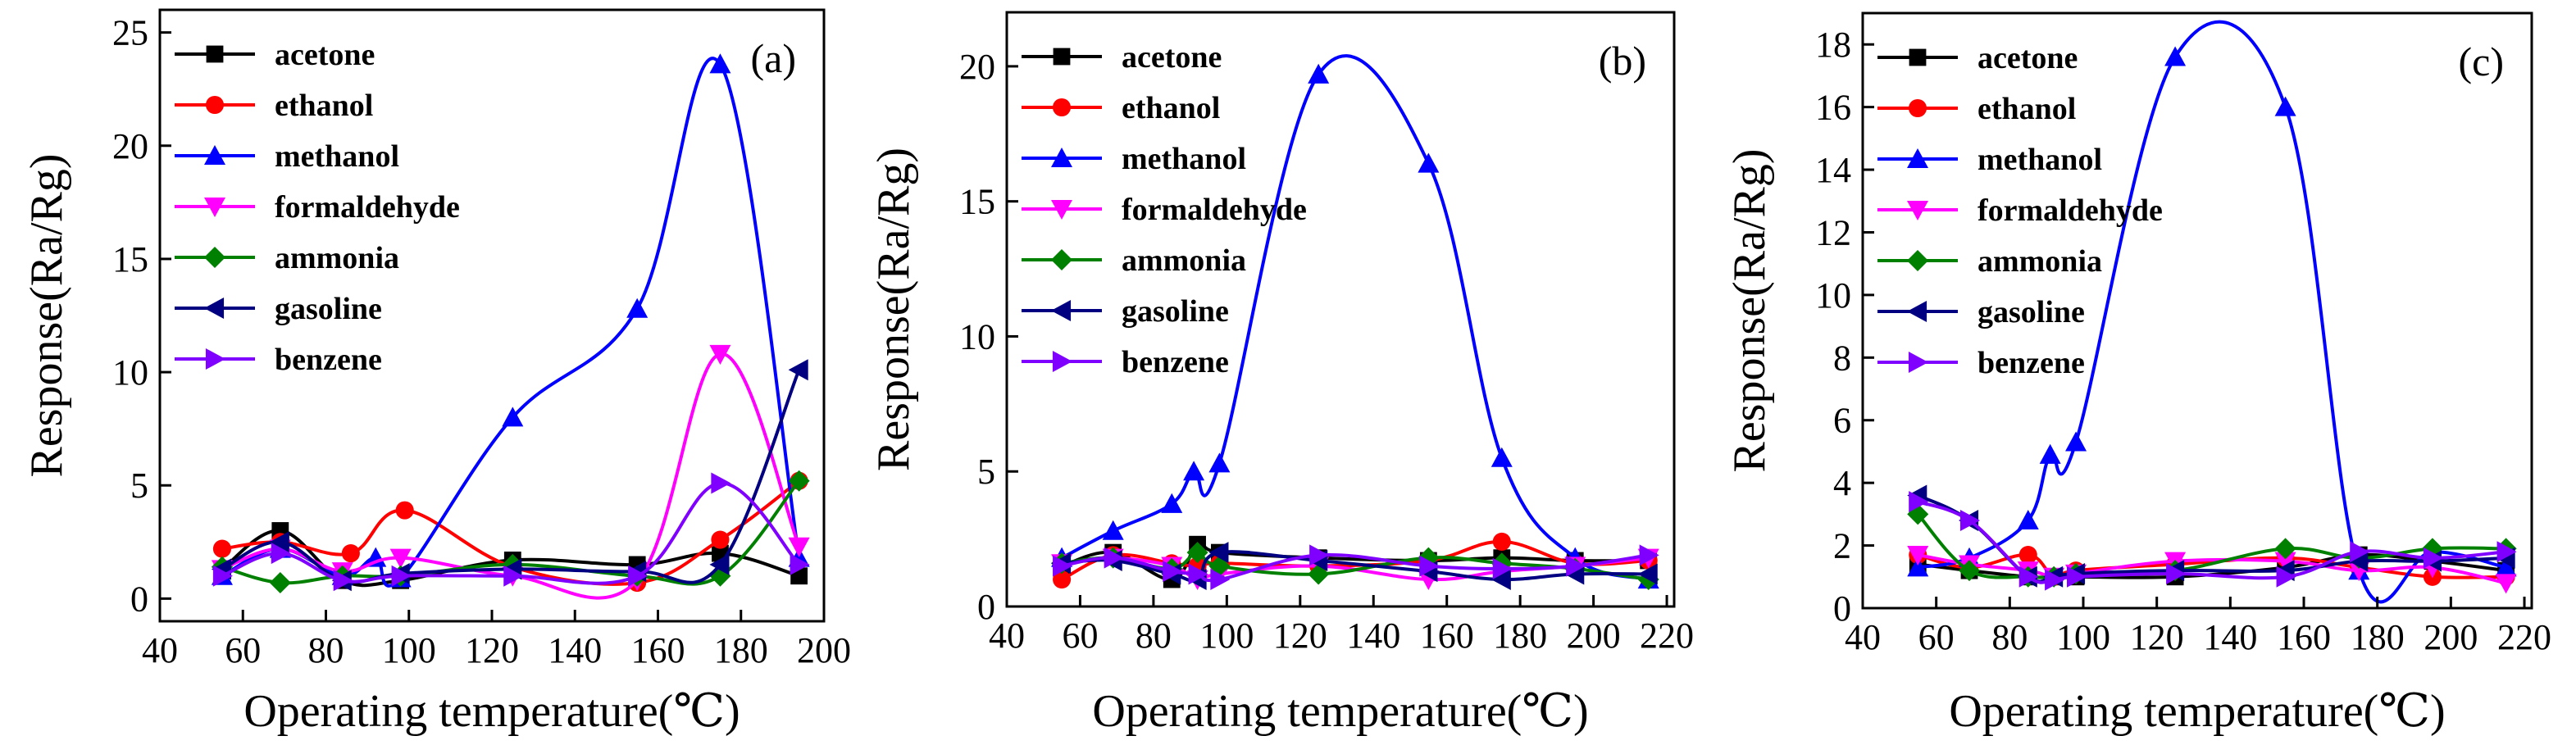 The image size is (2576, 745). I want to click on y-tick-label: 16, so click(1833, 108).